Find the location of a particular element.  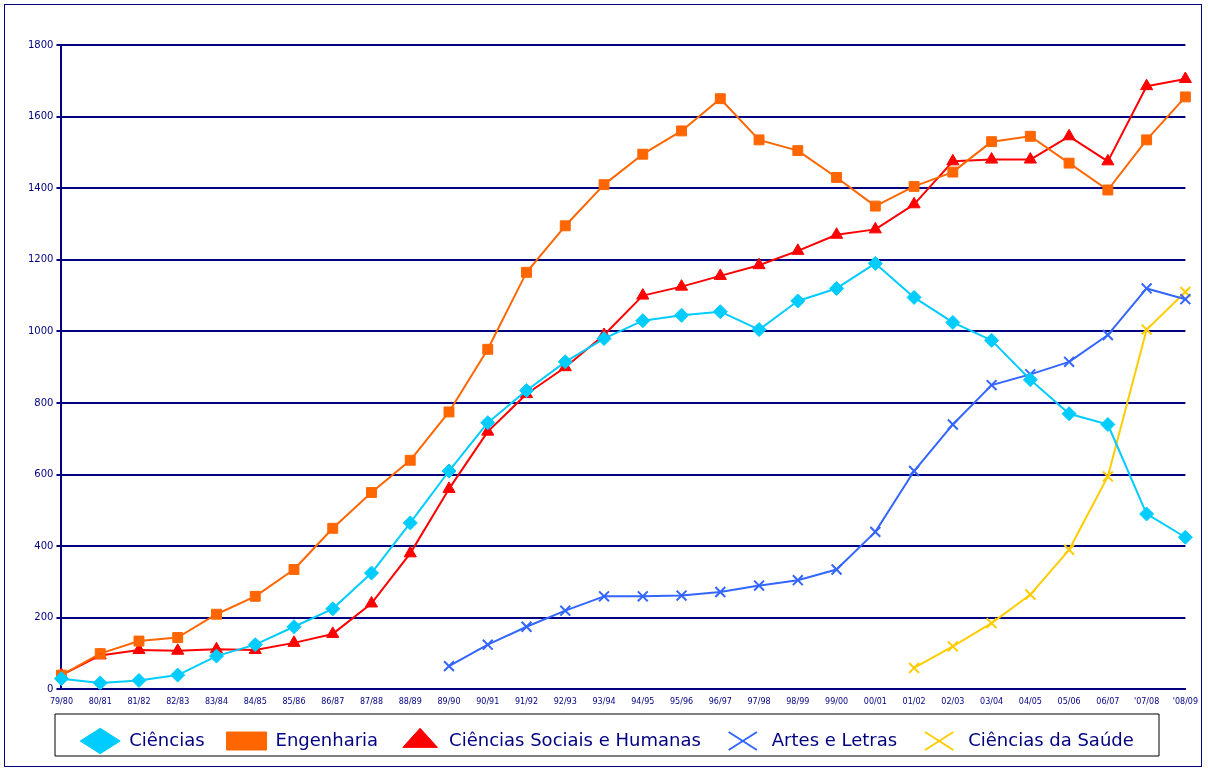

x-tick-label: 99/00 is located at coordinates (837, 702).